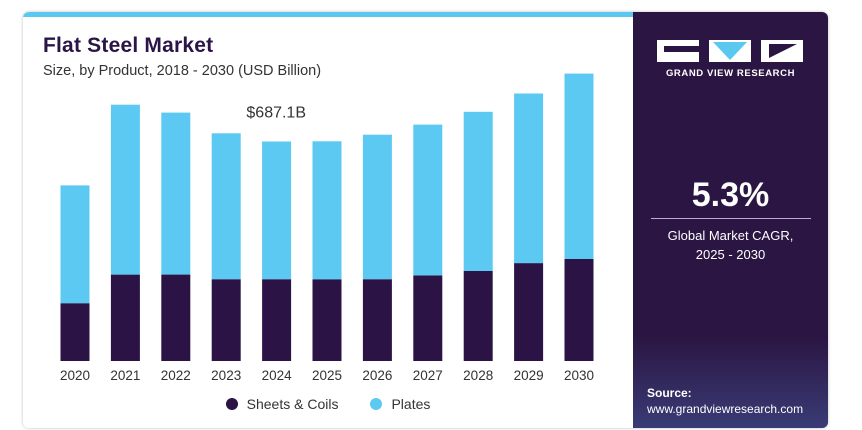 The width and height of the screenshot is (862, 430). Describe the element at coordinates (128, 45) in the screenshot. I see `chart-title: Flat Steel Market` at that location.